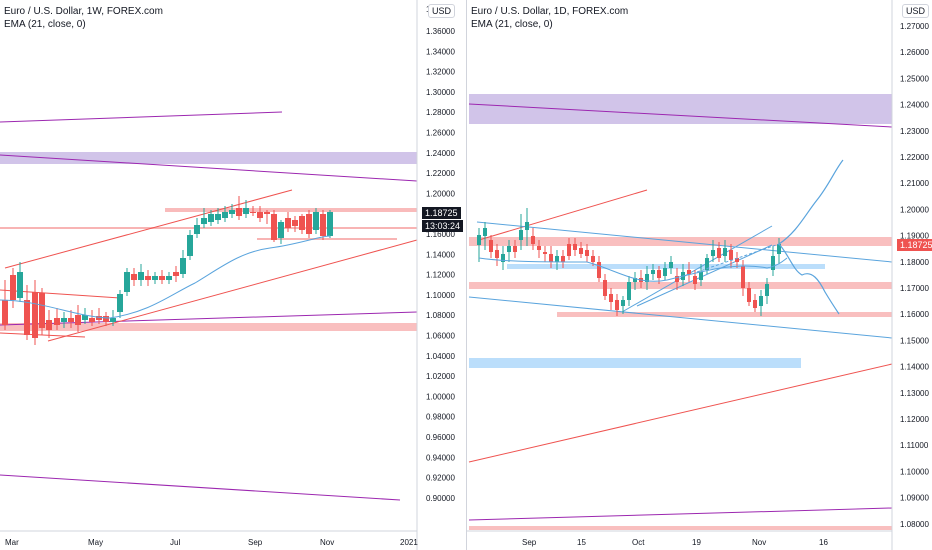 This screenshot has height=550, width=932. I want to click on daily-price-tick: 1.14000, so click(914, 367).